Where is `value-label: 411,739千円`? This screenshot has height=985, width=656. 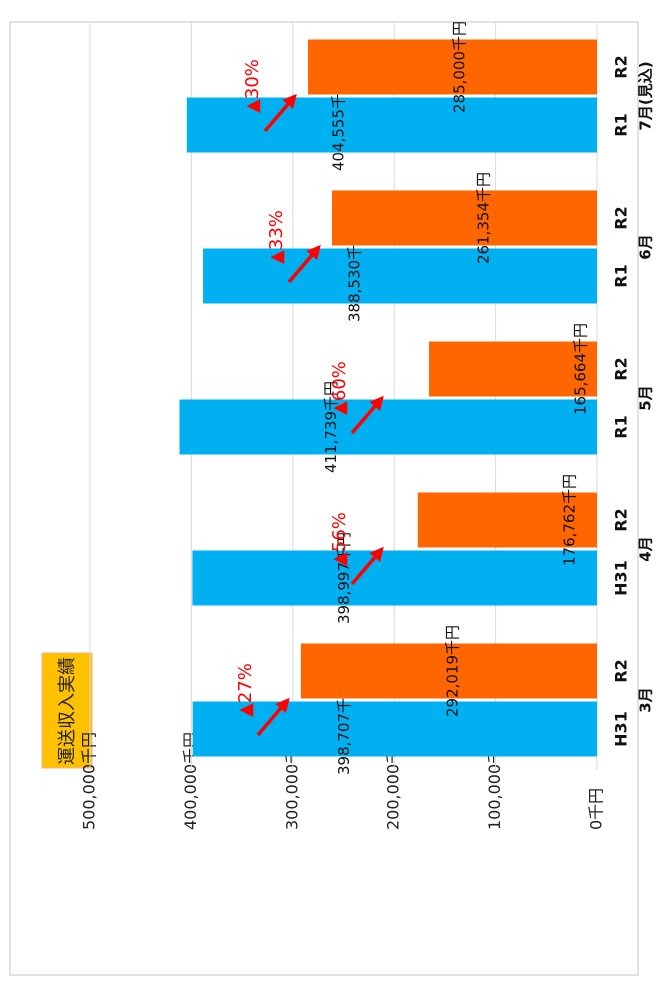
value-label: 411,739千円 is located at coordinates (331, 427).